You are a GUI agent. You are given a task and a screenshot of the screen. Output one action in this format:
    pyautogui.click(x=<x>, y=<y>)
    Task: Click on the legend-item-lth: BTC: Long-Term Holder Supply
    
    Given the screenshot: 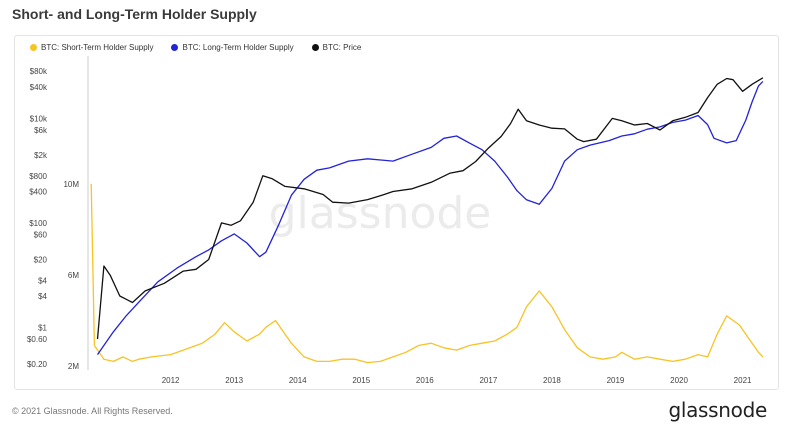 What is the action you would take?
    pyautogui.click(x=232, y=47)
    